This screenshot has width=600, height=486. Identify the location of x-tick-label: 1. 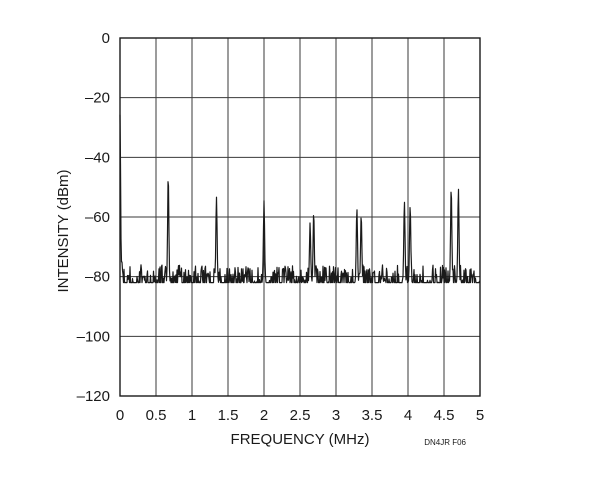
(192, 415).